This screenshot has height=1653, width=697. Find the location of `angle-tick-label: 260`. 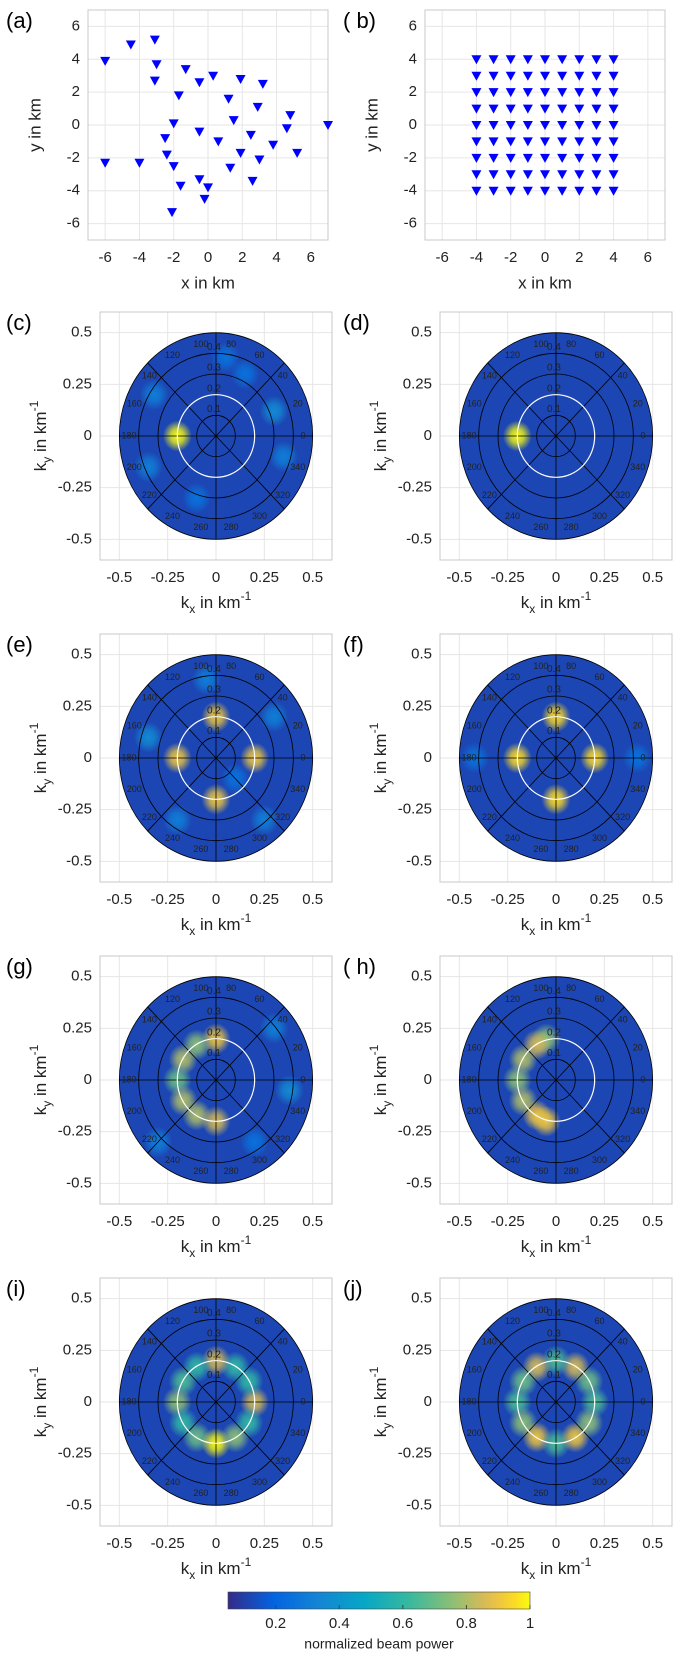

angle-tick-label: 260 is located at coordinates (200, 849).